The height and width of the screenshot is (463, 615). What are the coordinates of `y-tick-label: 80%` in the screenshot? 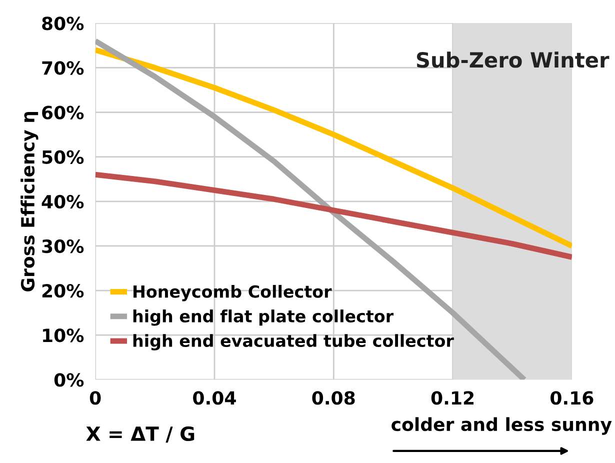 It's located at (63, 23).